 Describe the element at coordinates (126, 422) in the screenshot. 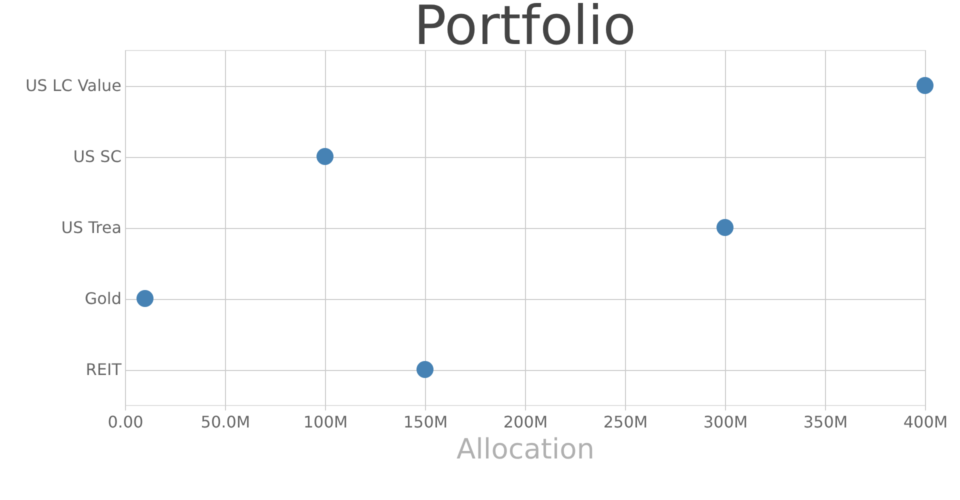

I see `x-tick-label: 0.00` at that location.